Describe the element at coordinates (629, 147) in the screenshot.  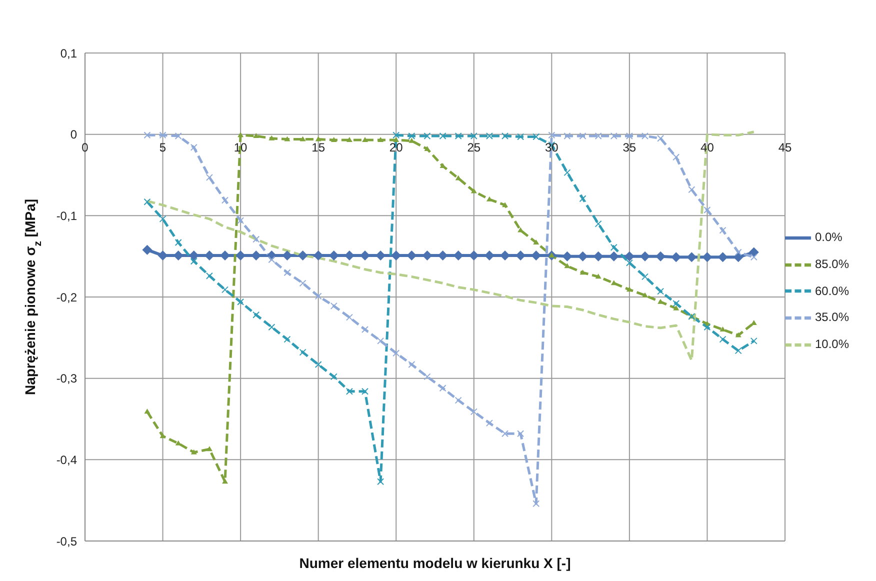
I see `x-tick-label: 35` at that location.